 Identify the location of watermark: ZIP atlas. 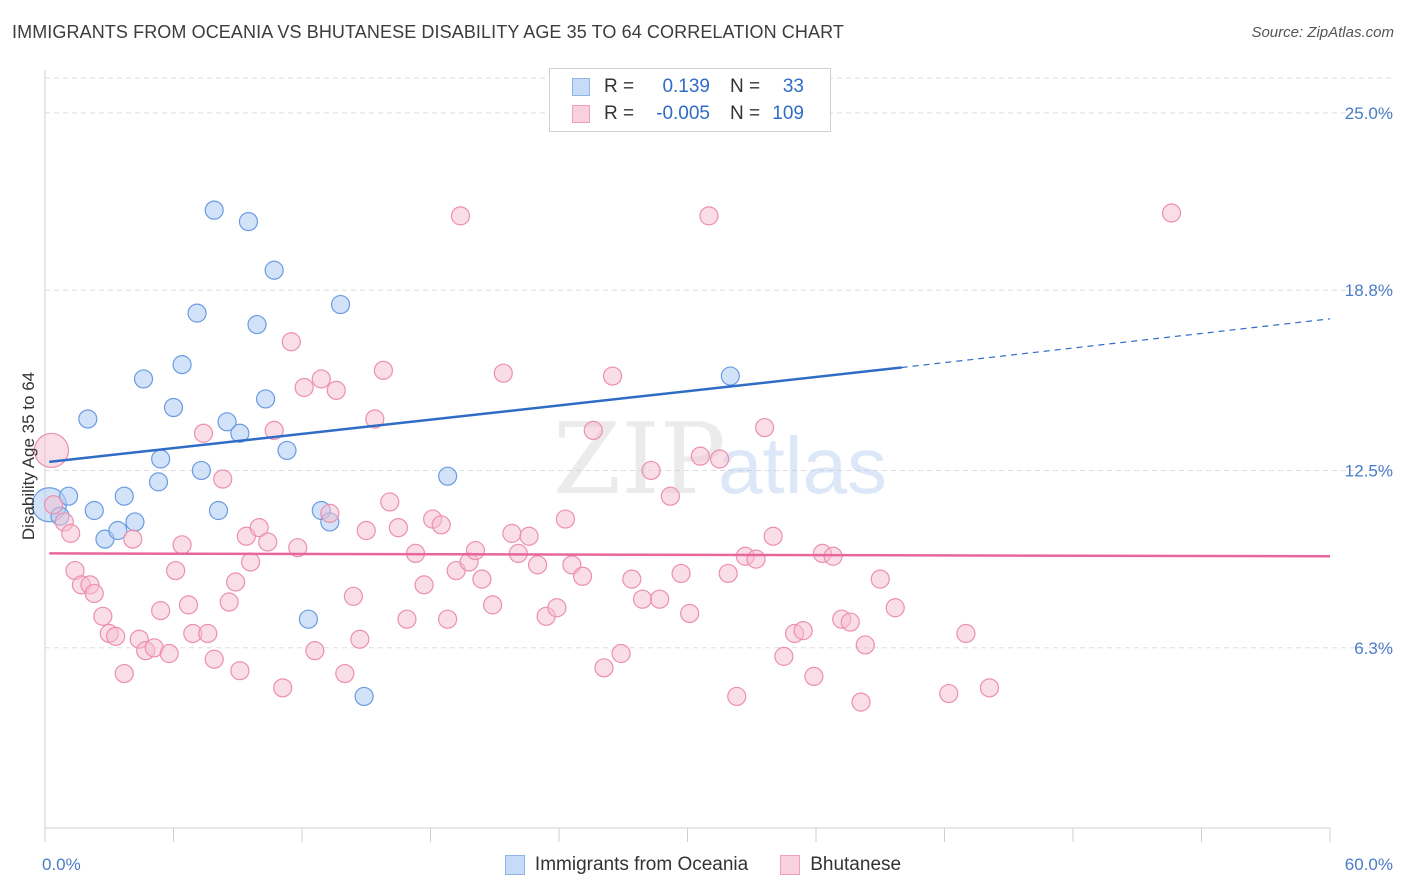
(720, 460).